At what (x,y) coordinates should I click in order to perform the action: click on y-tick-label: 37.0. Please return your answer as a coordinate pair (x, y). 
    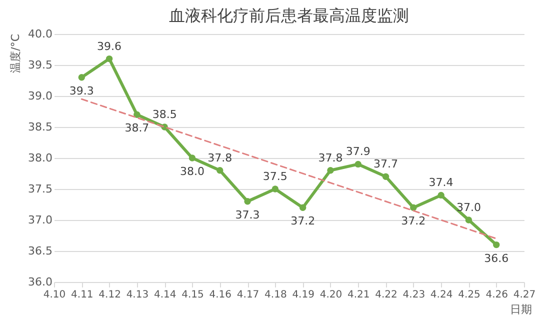
    Looking at the image, I should click on (40, 220).